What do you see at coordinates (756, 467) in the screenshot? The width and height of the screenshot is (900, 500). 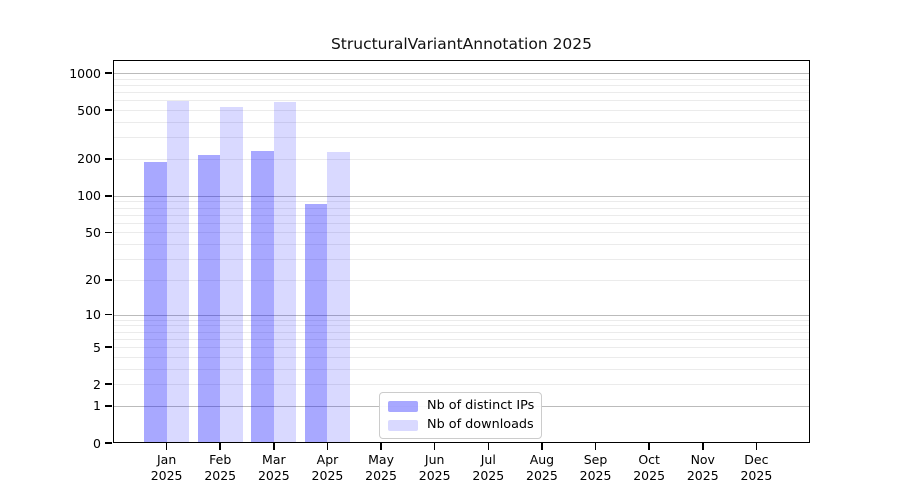 I see `x-tick-label-dec: Dec 2025` at bounding box center [756, 467].